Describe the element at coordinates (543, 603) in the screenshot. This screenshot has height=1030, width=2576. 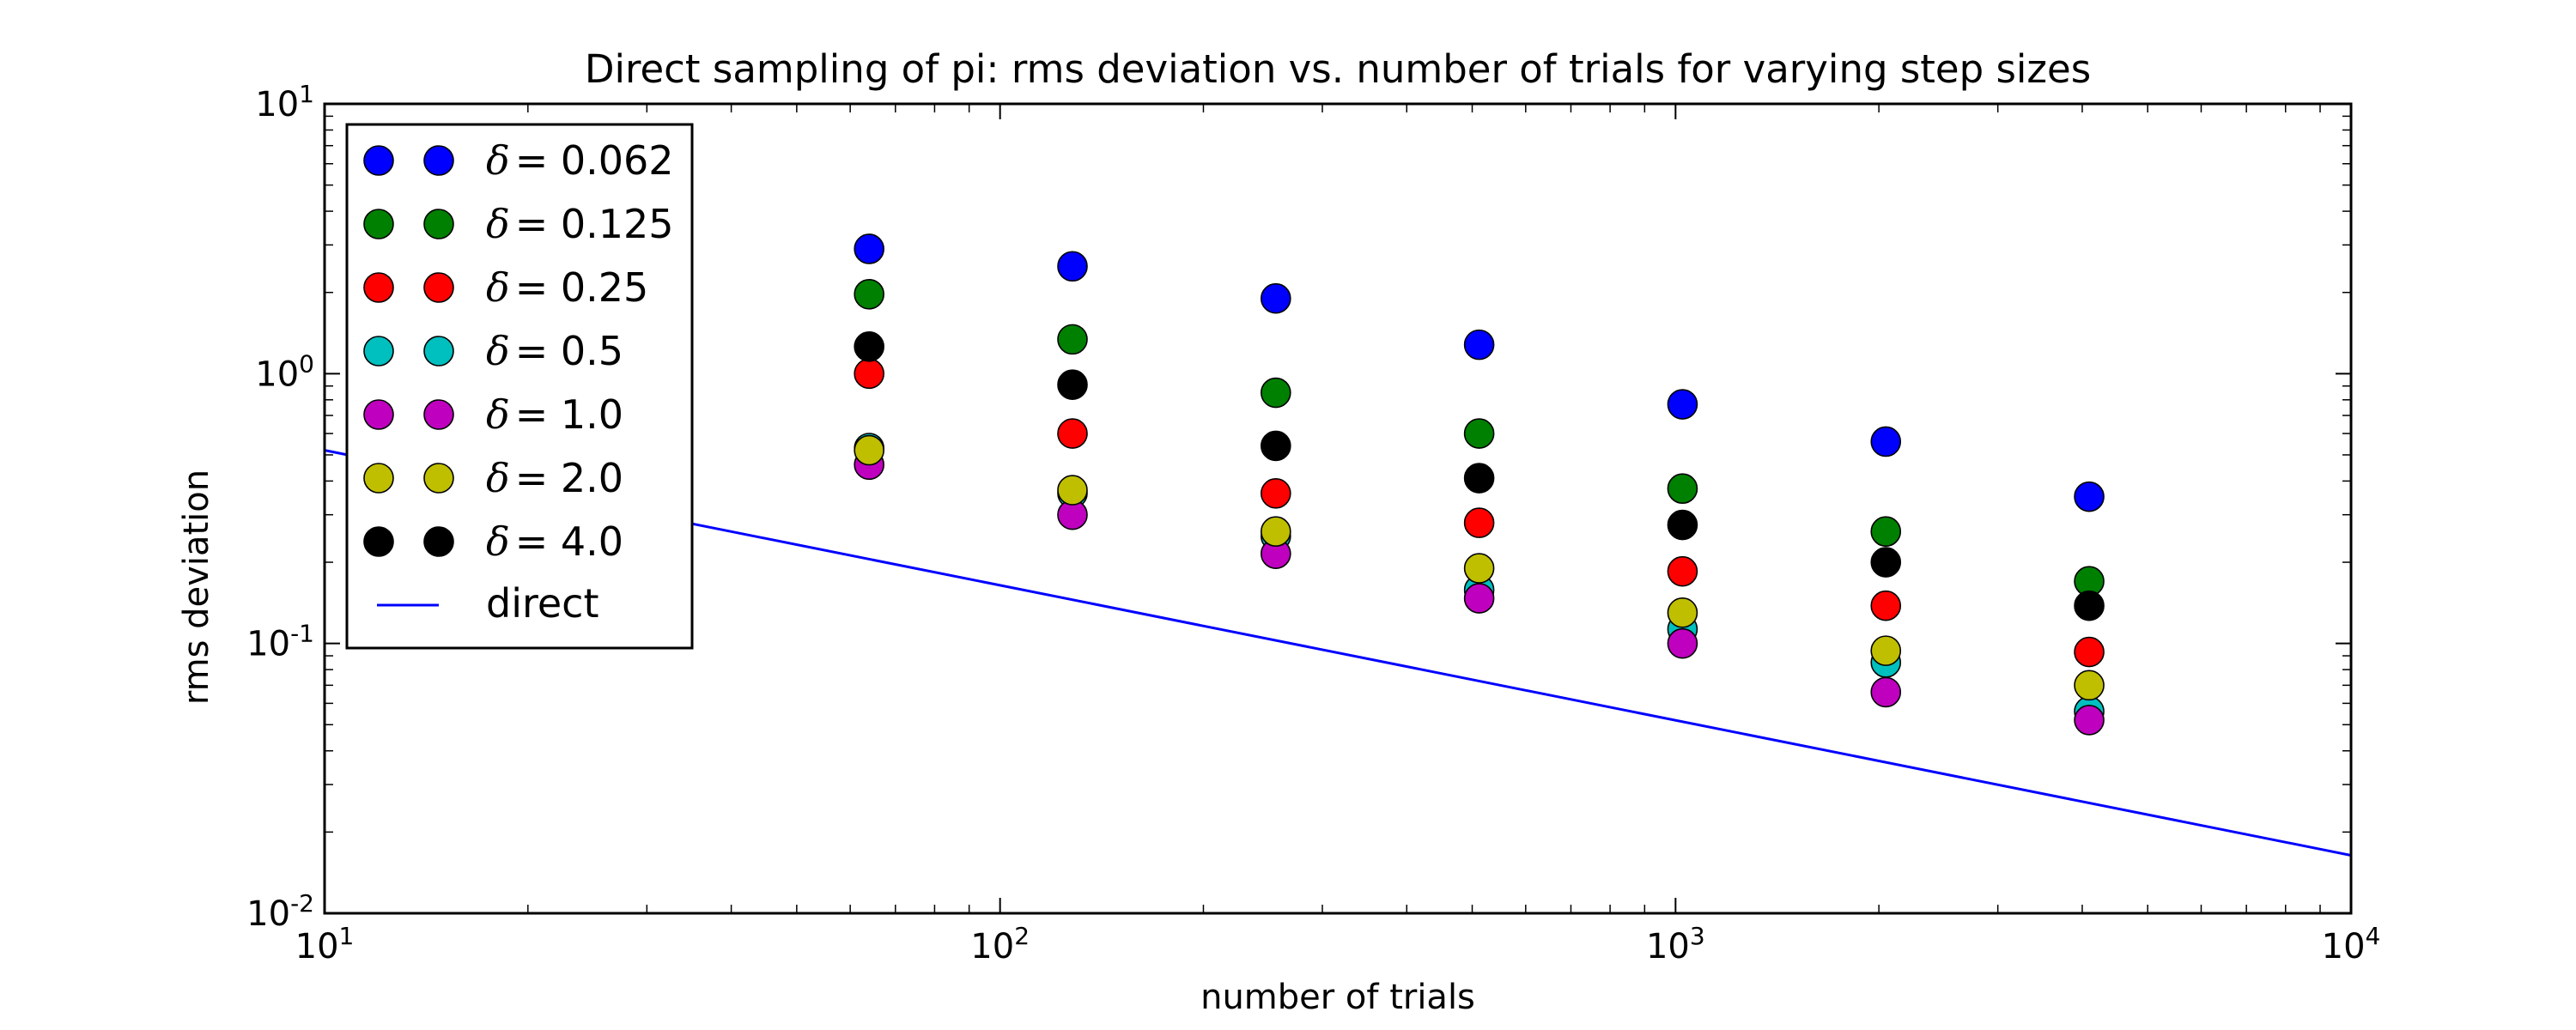
I see `legend-label: direct` at that location.